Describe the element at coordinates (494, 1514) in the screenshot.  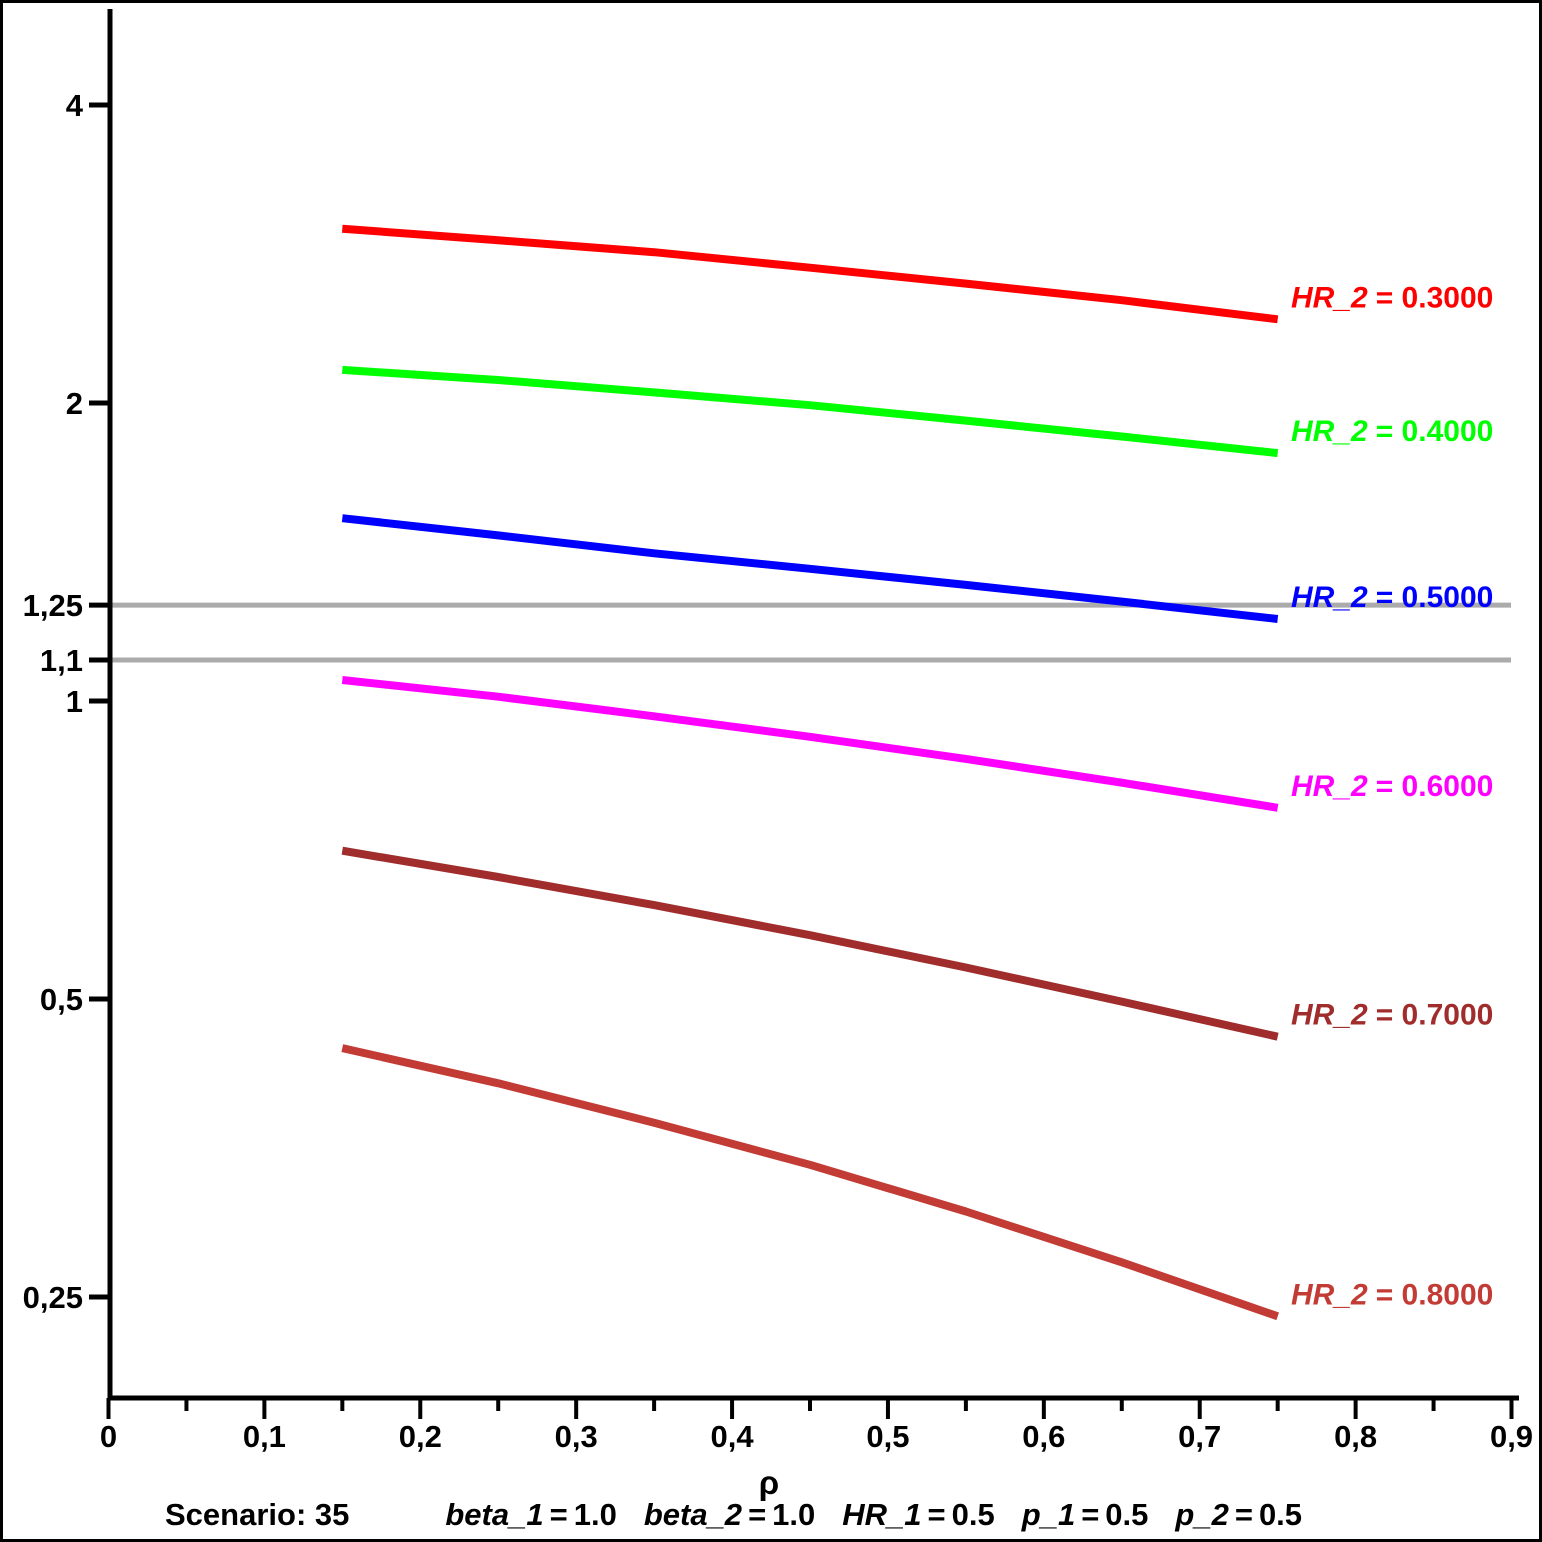
I see `parameter-name: beta_1` at that location.